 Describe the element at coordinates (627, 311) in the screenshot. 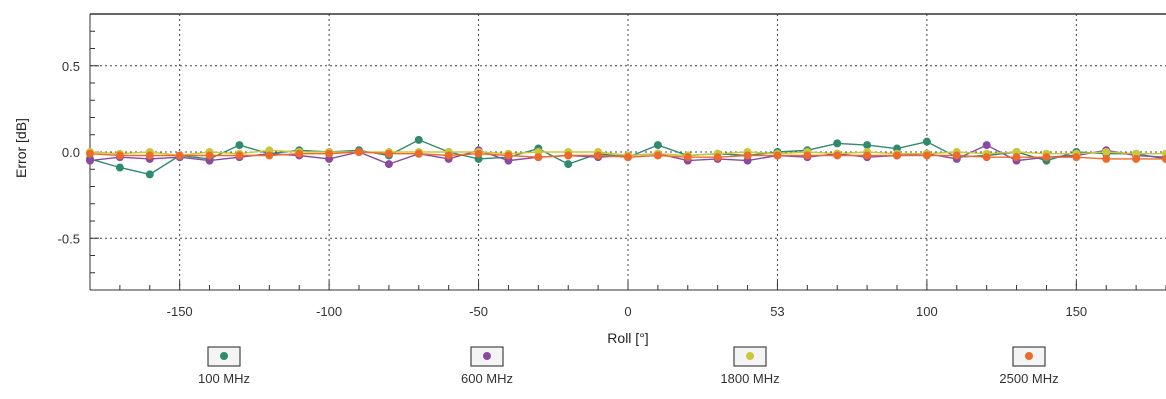

I see `x-tick-label: 0` at that location.